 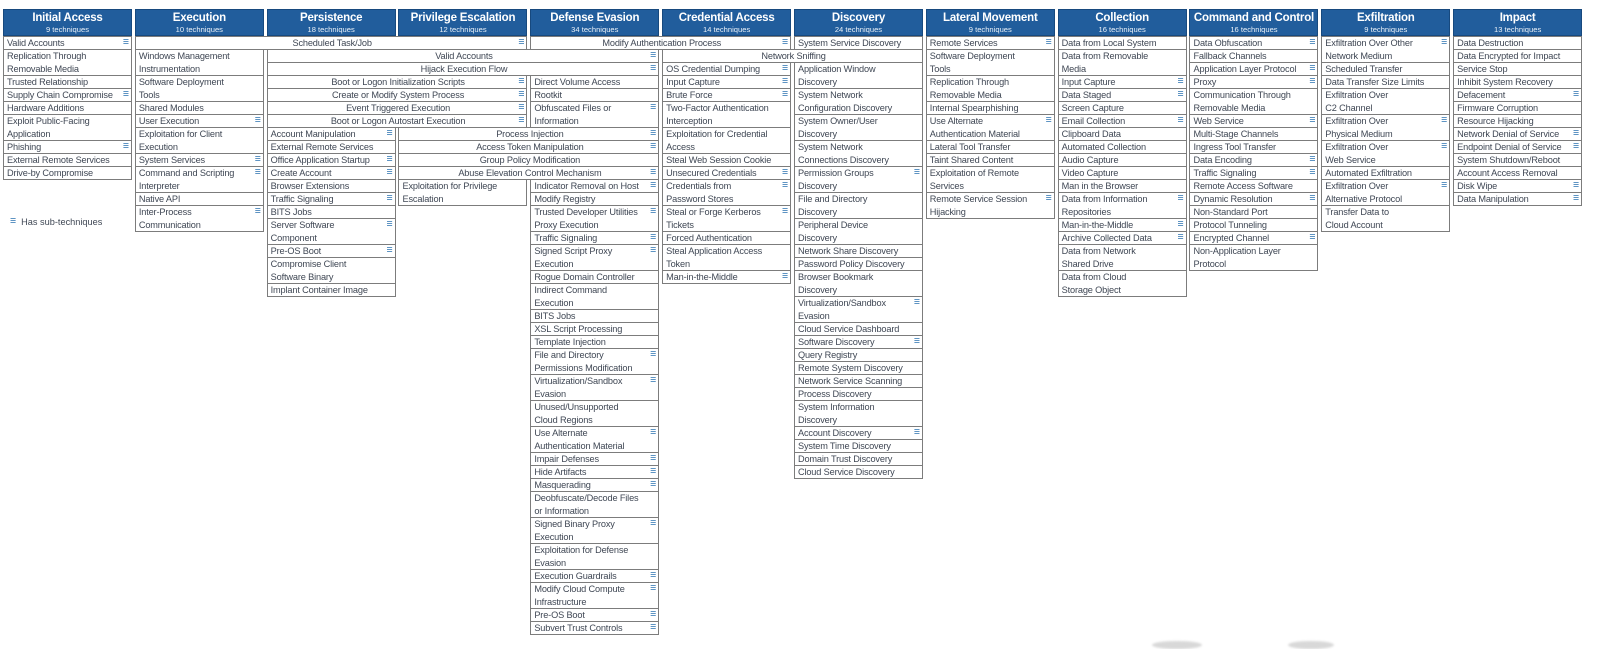 What do you see at coordinates (858, 381) in the screenshot?
I see `technique-cell-network-service-scanning: Network Service Scanning` at bounding box center [858, 381].